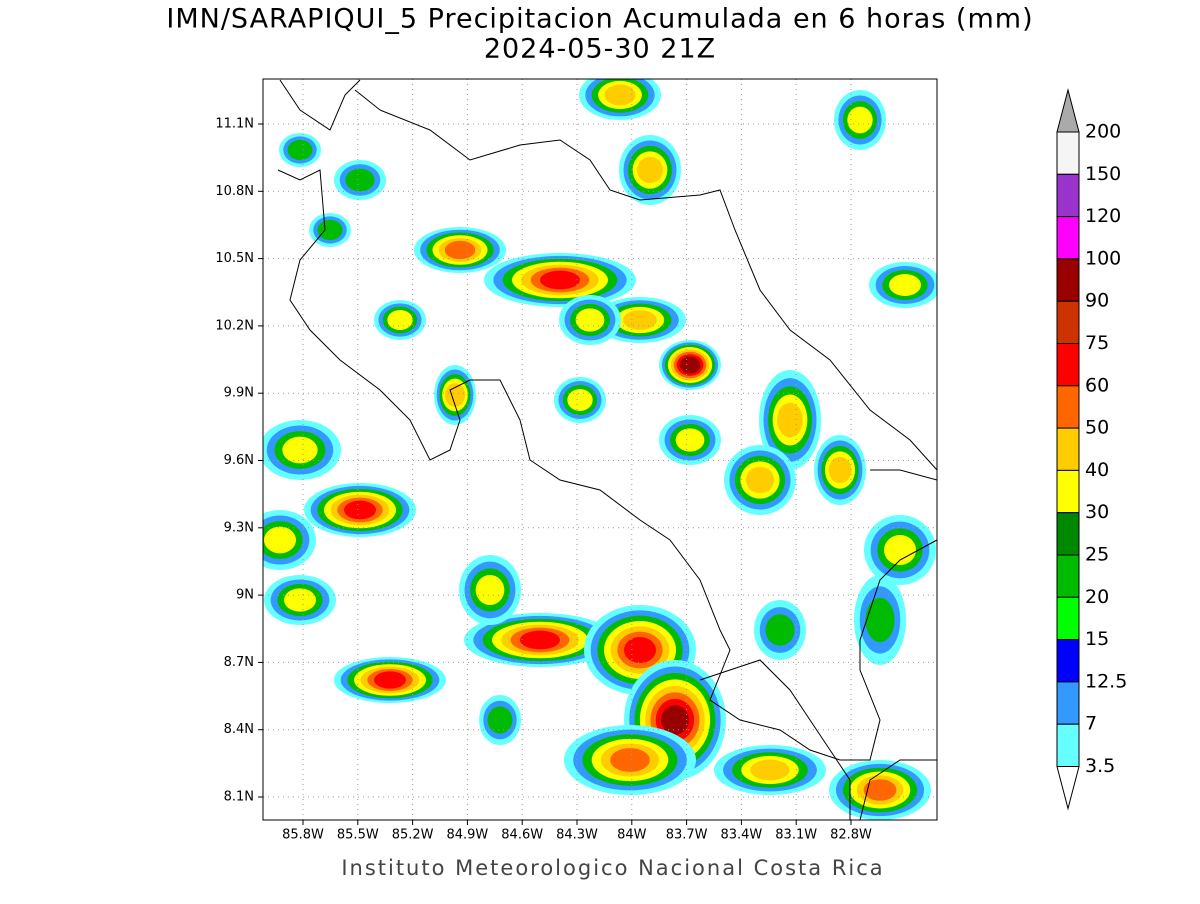  I want to click on colorbar-label: 25, so click(1097, 555).